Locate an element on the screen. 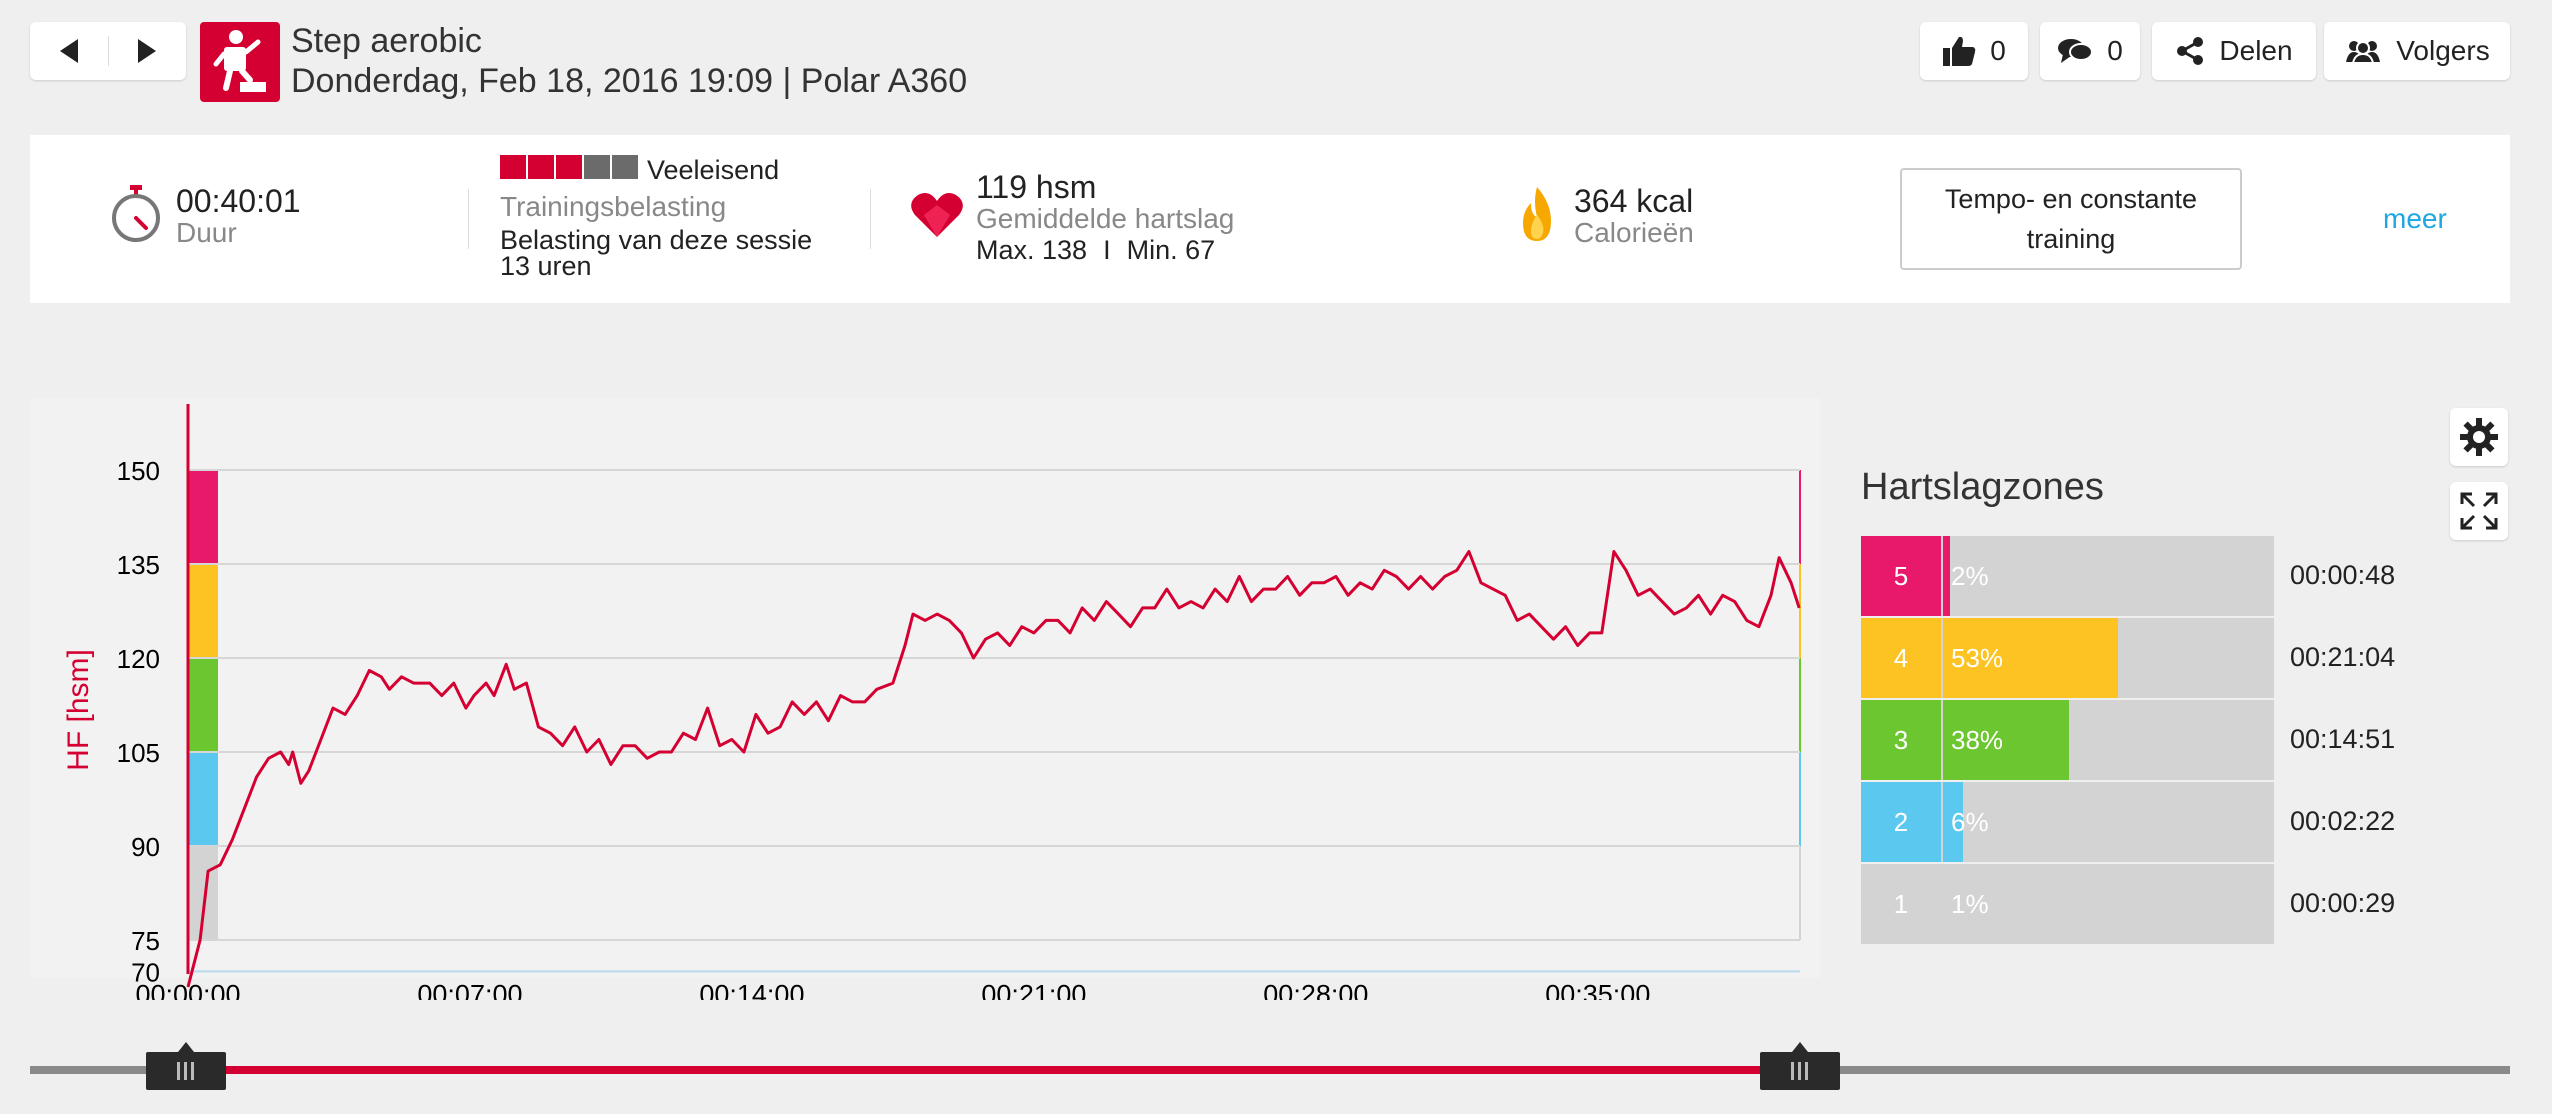 Image resolution: width=2552 pixels, height=1114 pixels. zone-percent: 2% is located at coordinates (1970, 576).